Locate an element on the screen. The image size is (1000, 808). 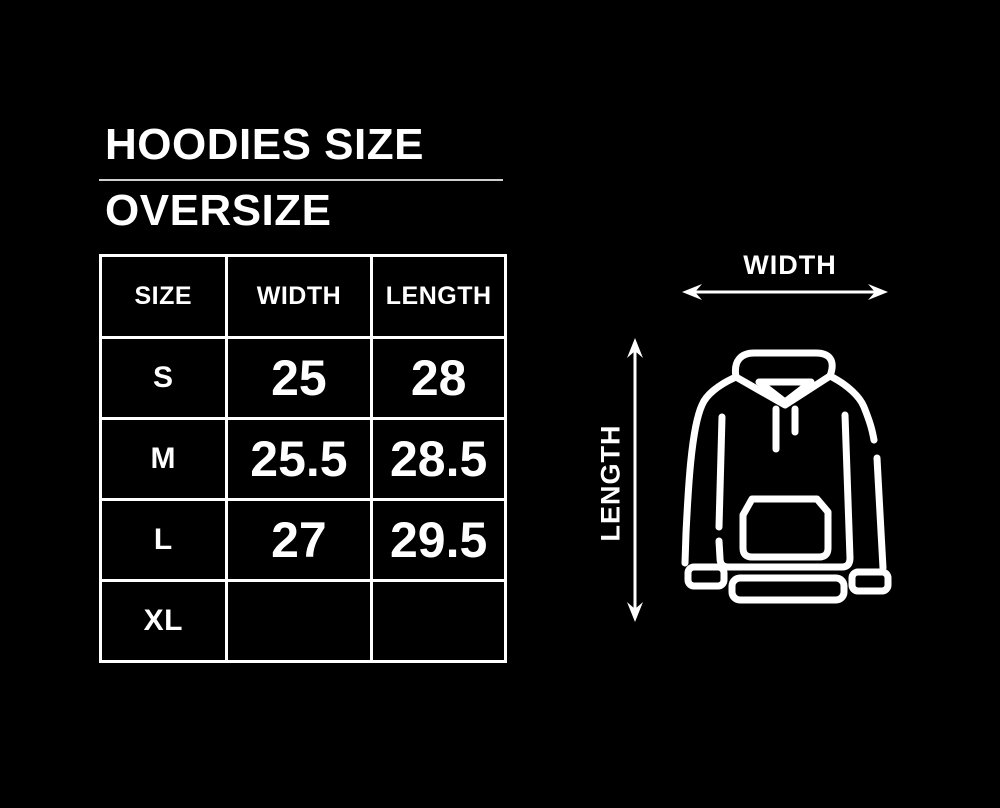
width-cell: 27 is located at coordinates (299, 540).